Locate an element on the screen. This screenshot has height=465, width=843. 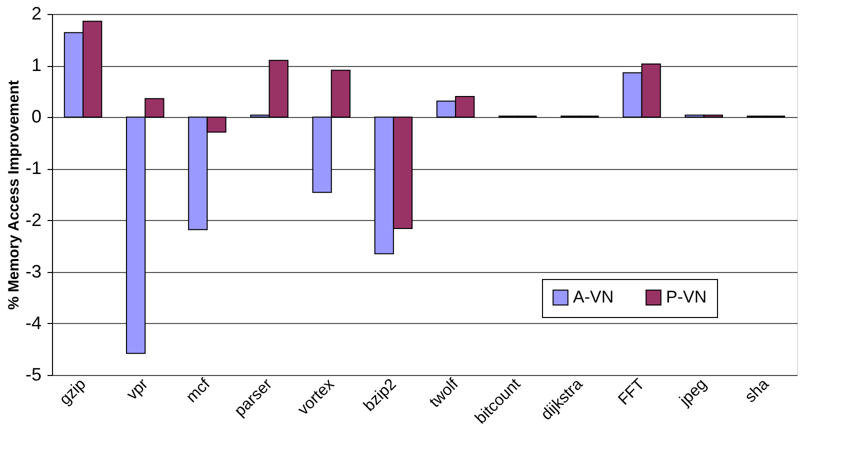
x-tick-label: vpr is located at coordinates (138, 389).